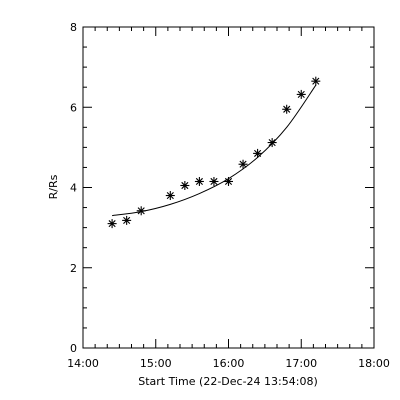 This screenshot has height=400, width=400. What do you see at coordinates (73, 27) in the screenshot?
I see `y-tick-label: 8` at bounding box center [73, 27].